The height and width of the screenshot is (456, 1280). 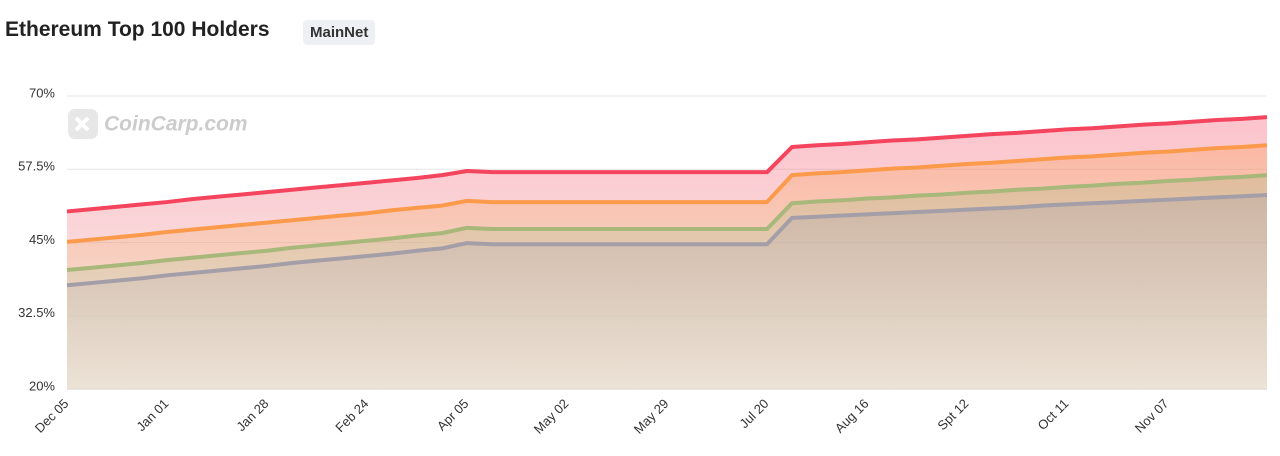 What do you see at coordinates (453, 415) in the screenshot?
I see `x-tick-label: Apr 05` at bounding box center [453, 415].